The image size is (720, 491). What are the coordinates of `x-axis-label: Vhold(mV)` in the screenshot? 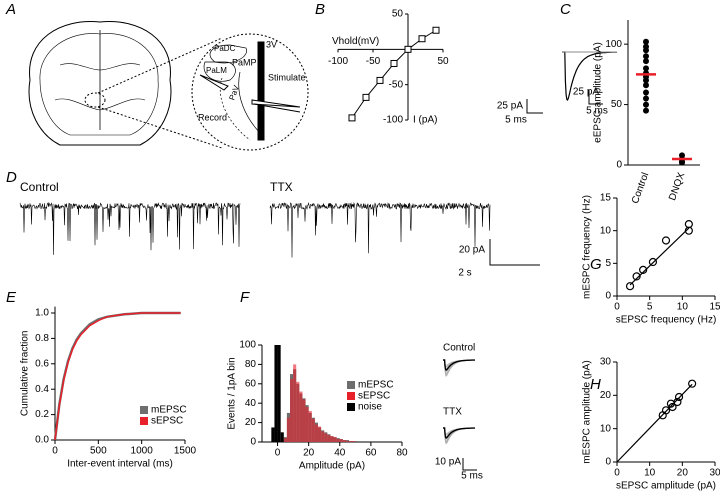 It's located at (355, 41).